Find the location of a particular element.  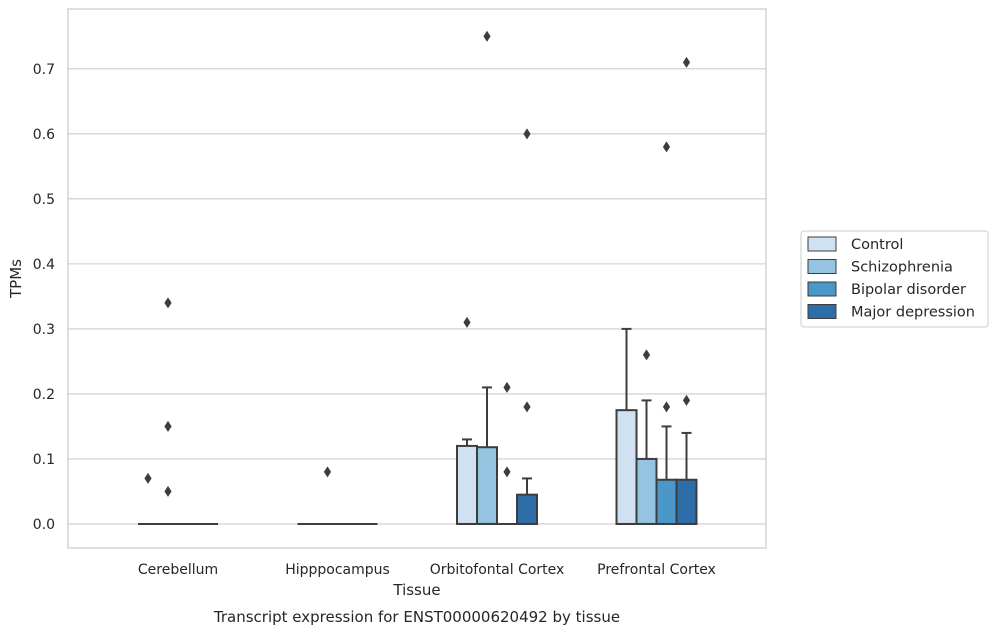

y-tick-label: 0.6 is located at coordinates (44, 135).